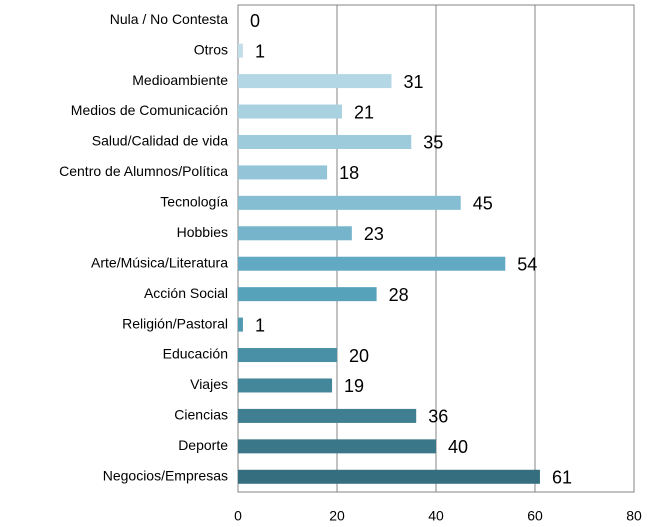 The image size is (650, 527). What do you see at coordinates (180, 80) in the screenshot?
I see `category-label: Medioambiente` at bounding box center [180, 80].